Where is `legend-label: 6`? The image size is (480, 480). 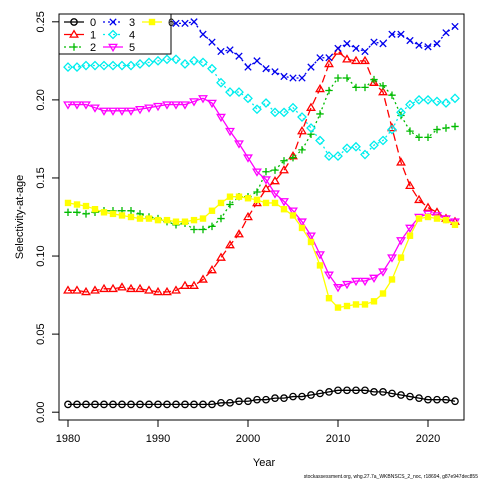 legend-label: 6 is located at coordinates (171, 23).